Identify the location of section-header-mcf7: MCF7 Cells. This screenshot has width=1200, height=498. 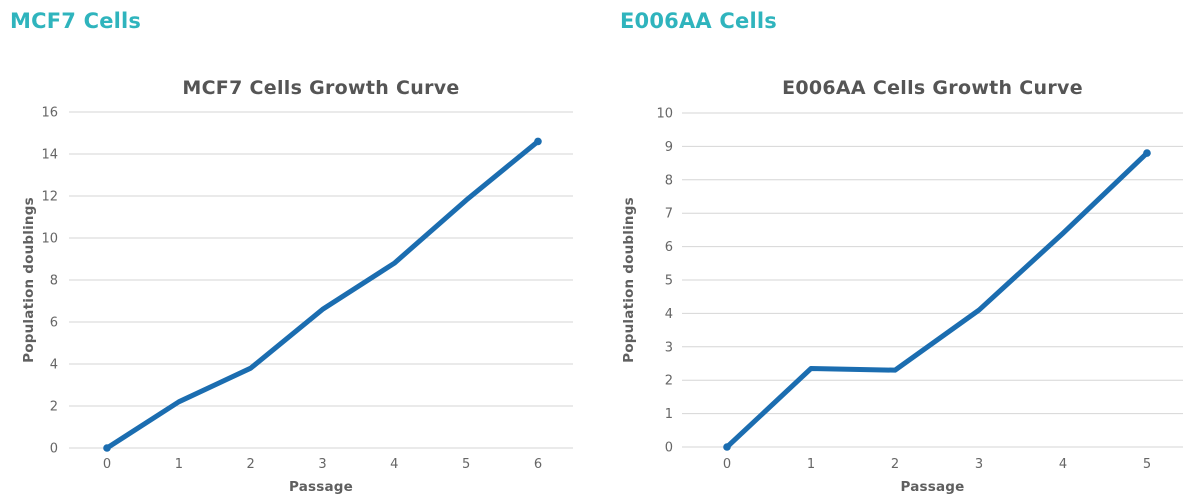
(76, 21).